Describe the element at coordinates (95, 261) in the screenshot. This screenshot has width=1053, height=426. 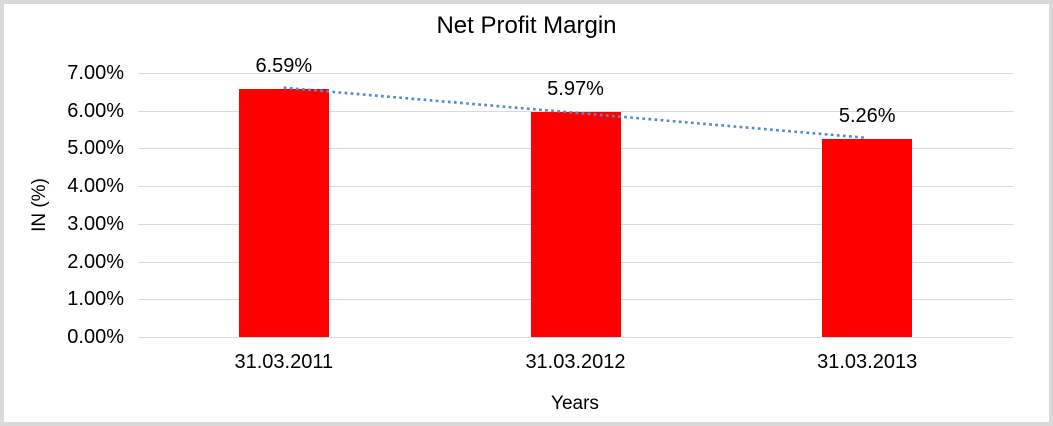
I see `y-tick-label: 2.00%` at that location.